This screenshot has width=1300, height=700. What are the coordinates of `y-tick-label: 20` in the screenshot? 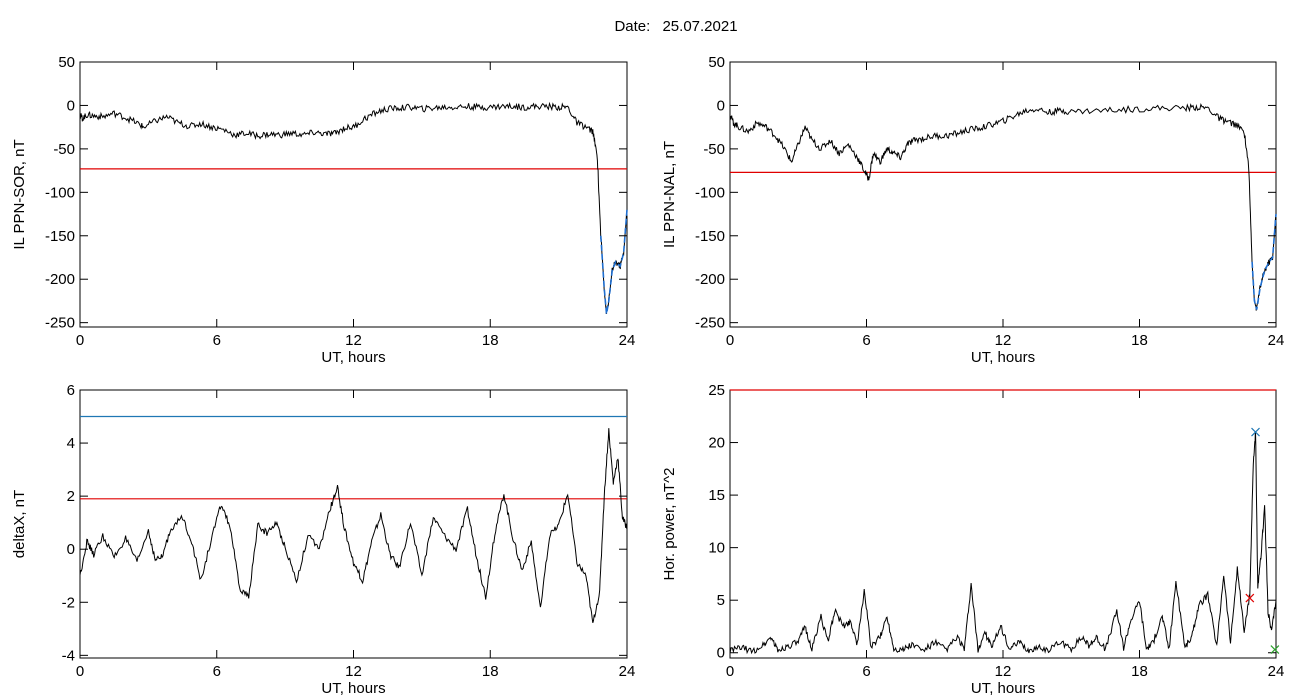 It's located at (716, 443).